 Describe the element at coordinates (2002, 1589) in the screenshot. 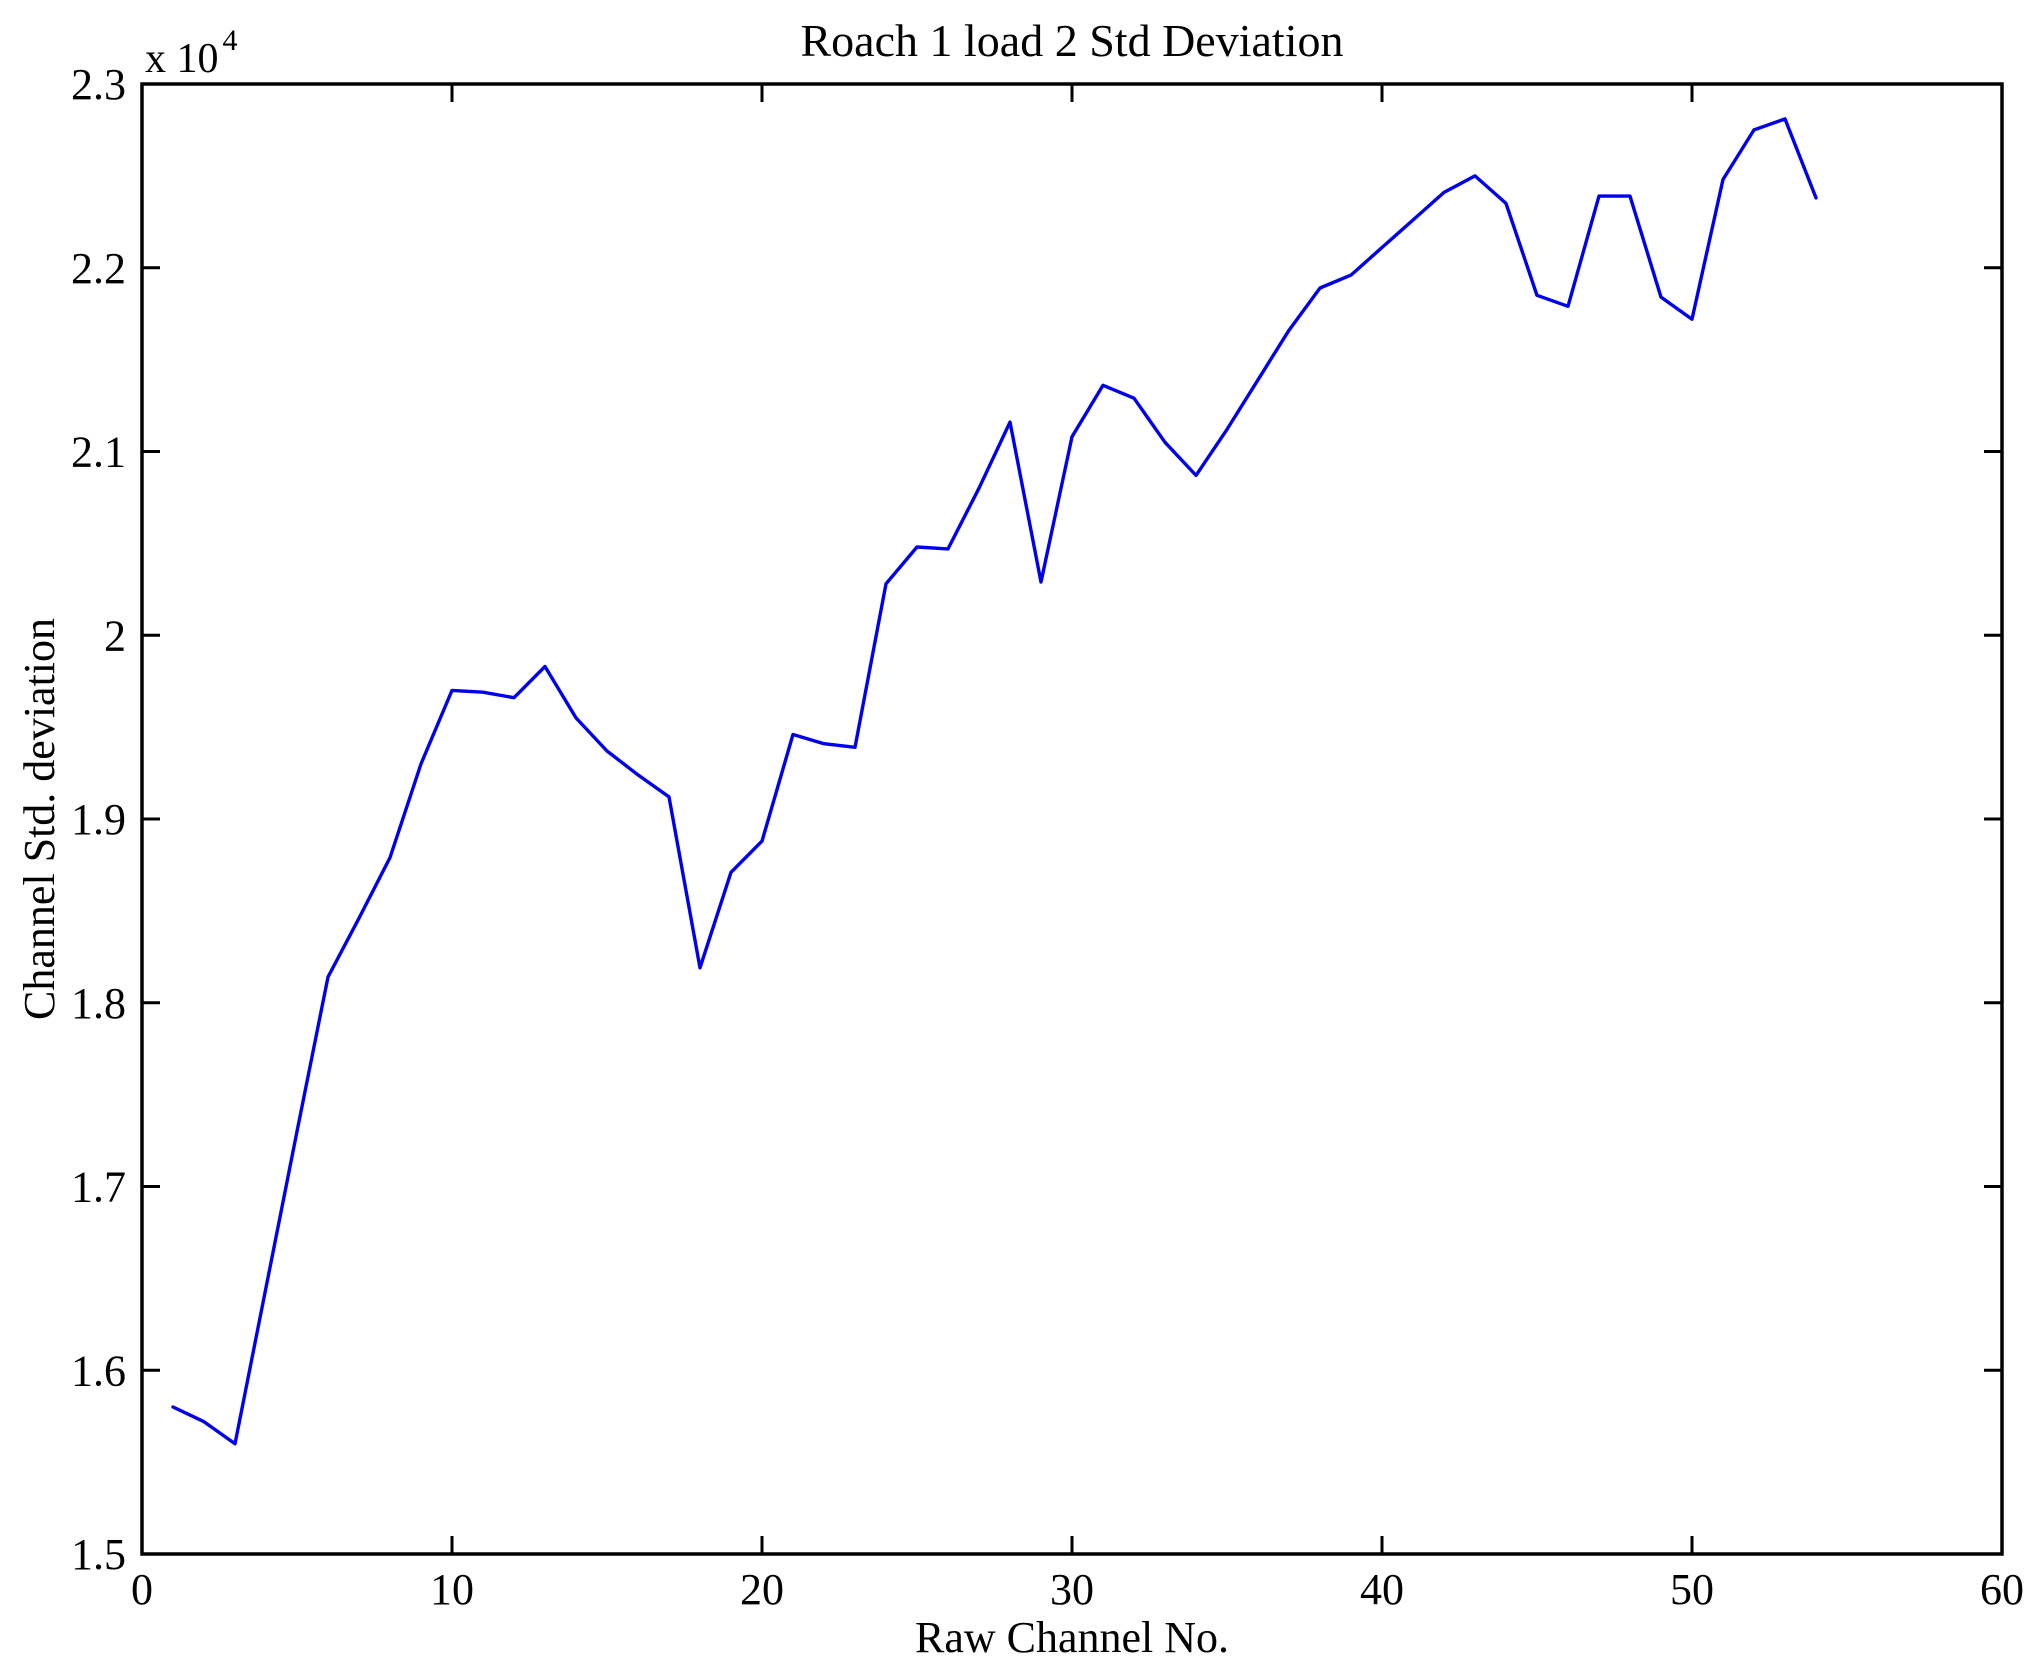

I see `x-tick-label: 60` at that location.